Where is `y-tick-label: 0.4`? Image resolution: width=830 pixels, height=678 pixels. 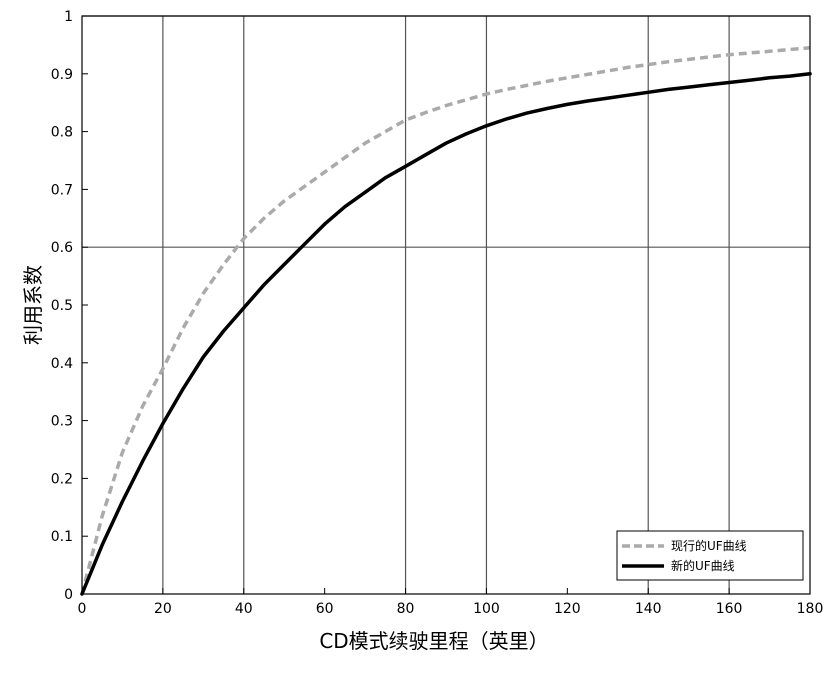
y-tick-label: 0.4 is located at coordinates (62, 364).